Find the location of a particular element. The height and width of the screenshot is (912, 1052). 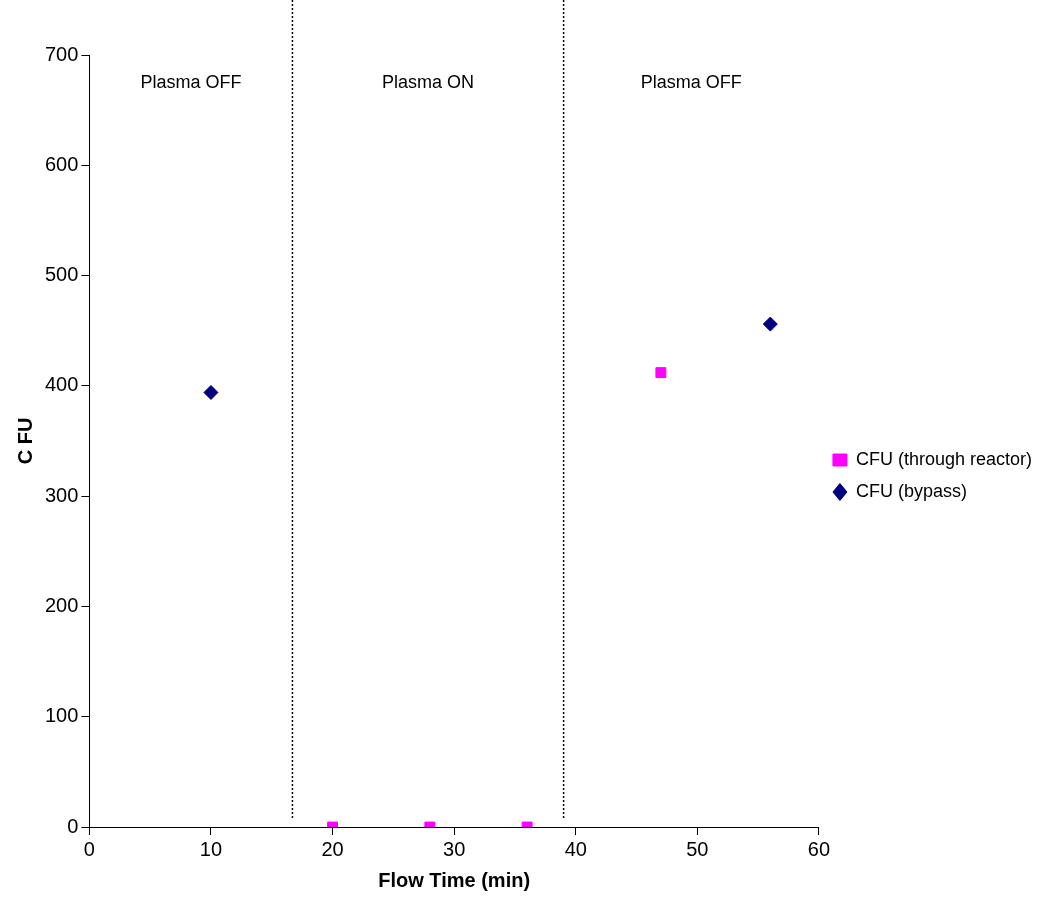

x-tick-label: 10 is located at coordinates (211, 848).